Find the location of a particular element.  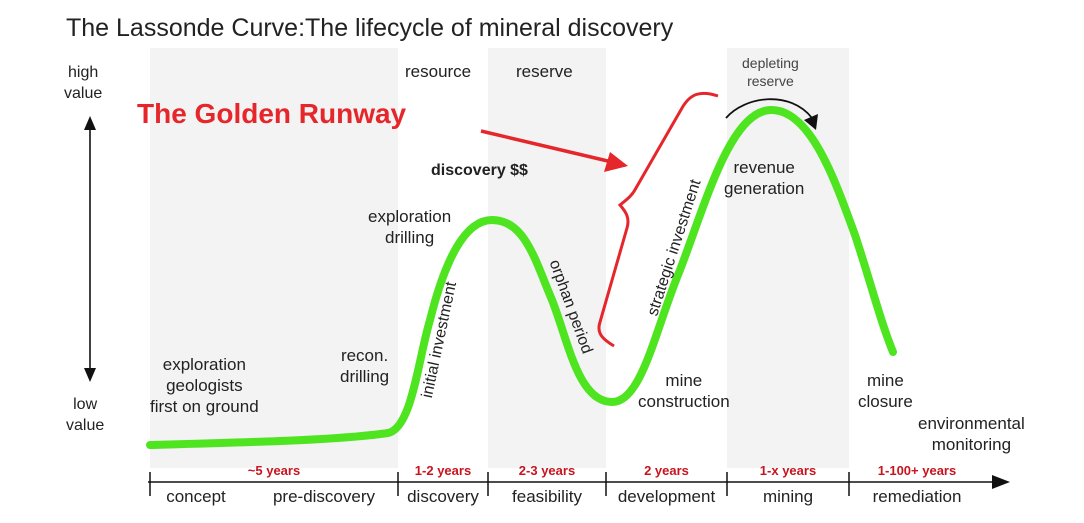

duration-concept: ~5 years is located at coordinates (274, 470).